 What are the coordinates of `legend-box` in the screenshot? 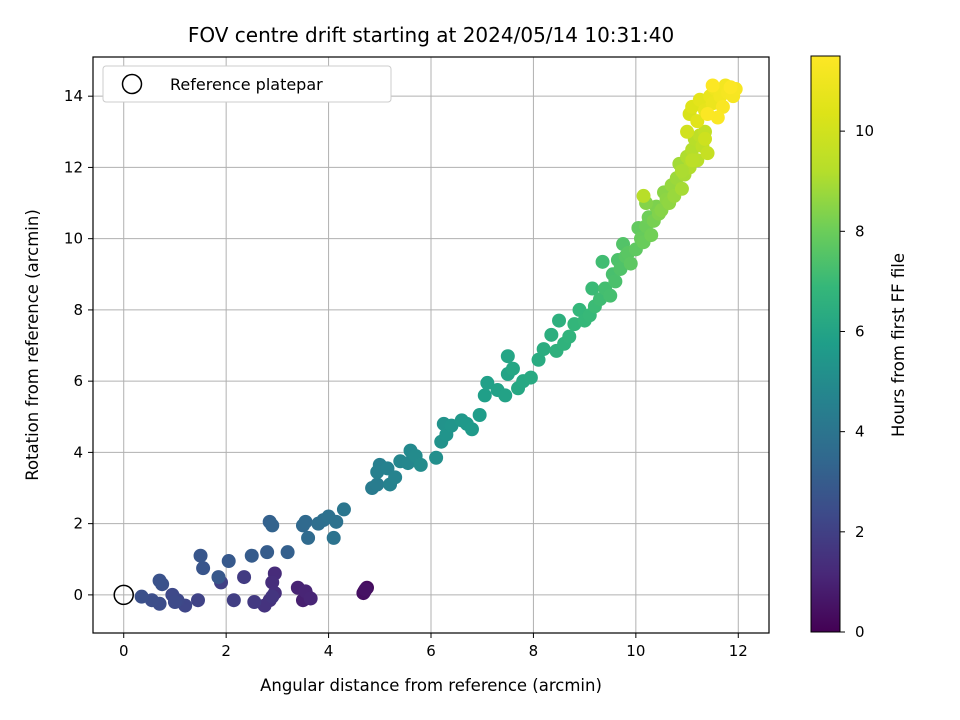 It's located at (247, 84).